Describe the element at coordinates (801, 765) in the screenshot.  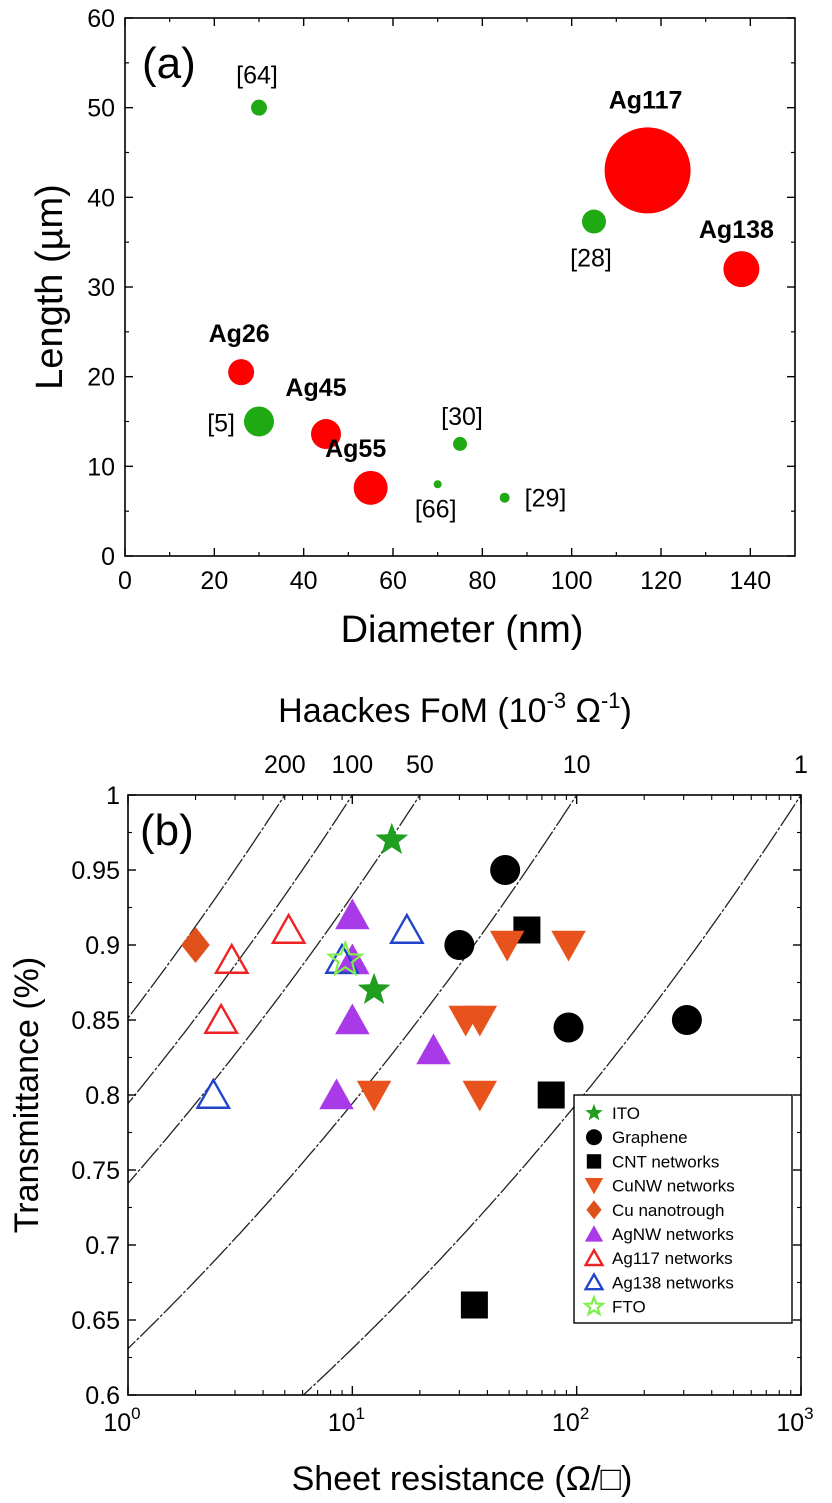
I see `fom-label-1: 1` at that location.